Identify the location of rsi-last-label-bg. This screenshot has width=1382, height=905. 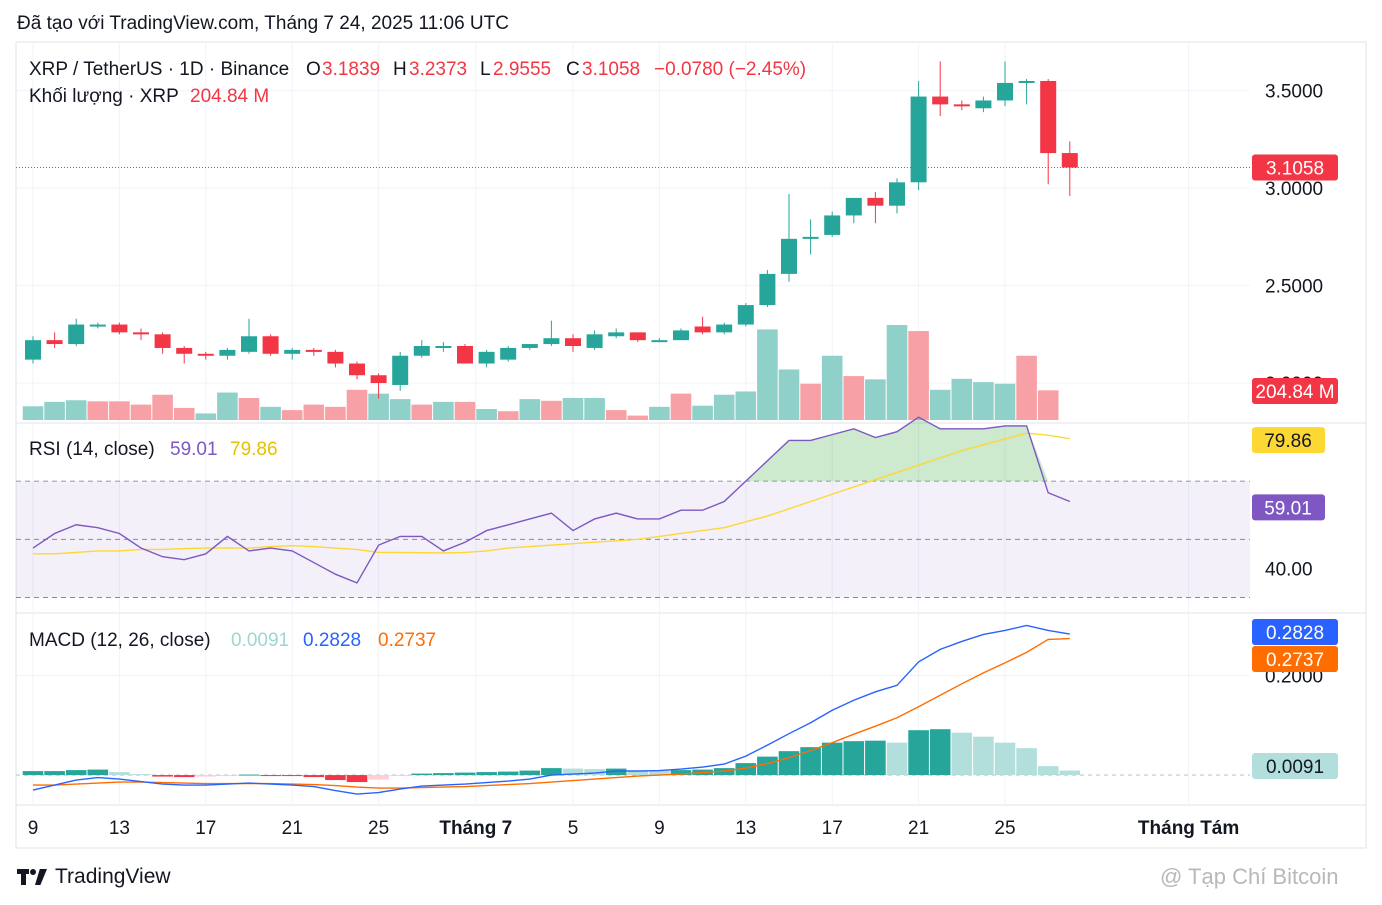
(1288, 507).